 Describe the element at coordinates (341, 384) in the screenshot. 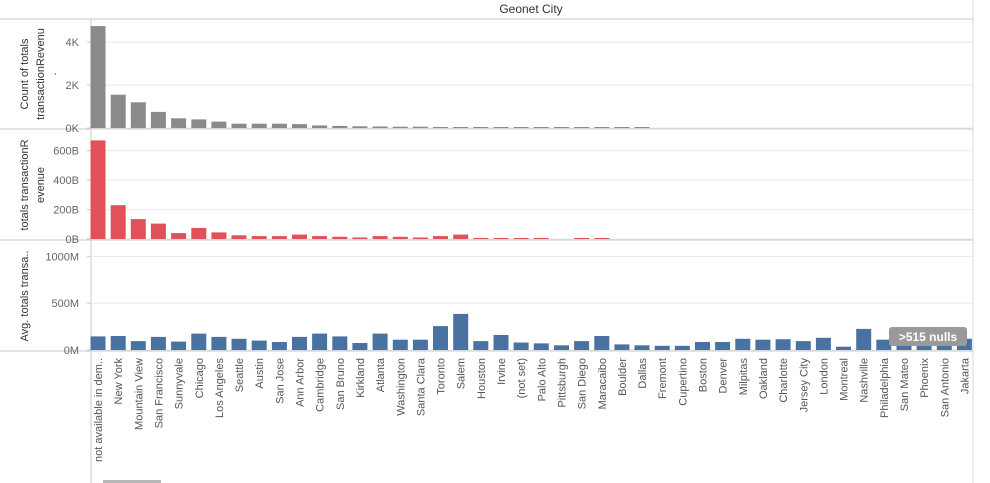

I see `x-tick-label: San Bruno` at that location.